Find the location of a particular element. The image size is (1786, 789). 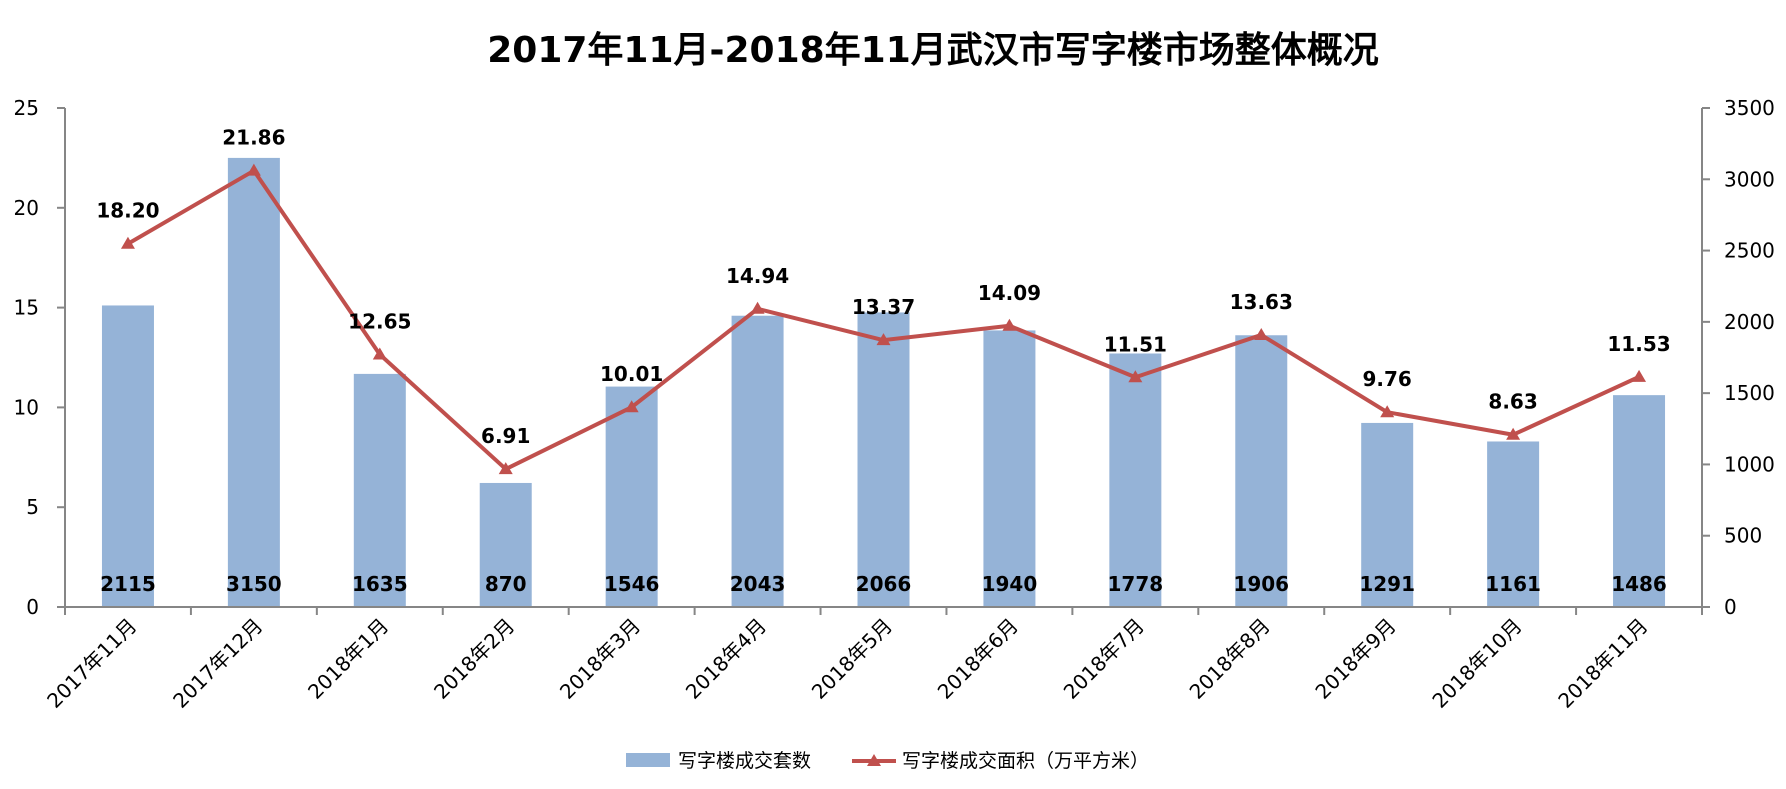

x-tick-label: 2018年7月 is located at coordinates (1104, 659).